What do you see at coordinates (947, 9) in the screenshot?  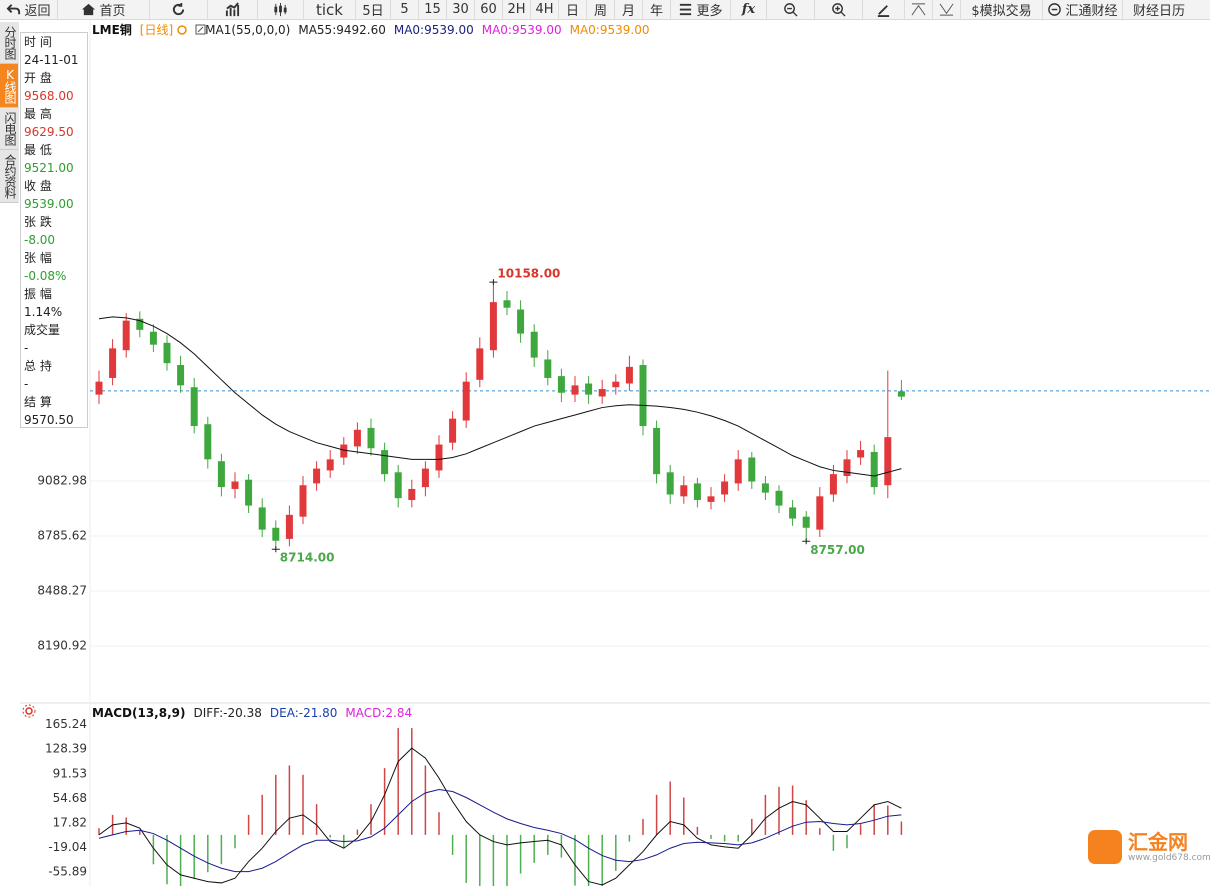 I see `down-button` at bounding box center [947, 9].